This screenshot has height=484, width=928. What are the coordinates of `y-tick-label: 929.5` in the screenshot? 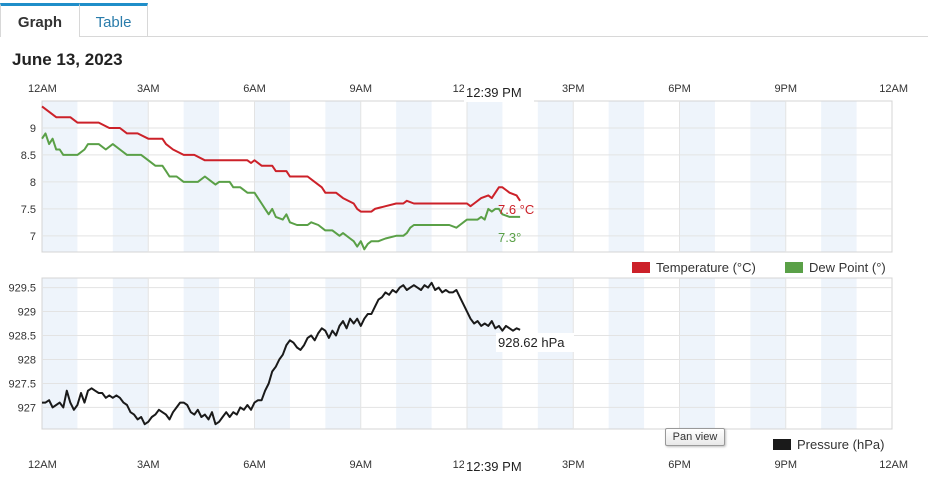 It's located at (22, 289).